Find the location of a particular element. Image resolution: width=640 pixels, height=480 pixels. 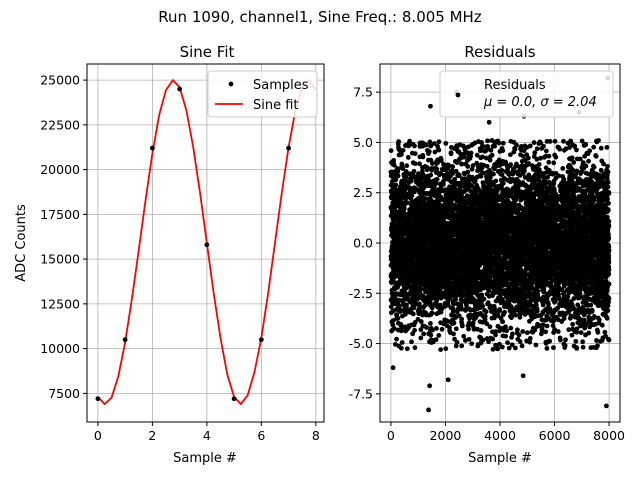

sine-fit-xtick-label: 2 is located at coordinates (152, 435).